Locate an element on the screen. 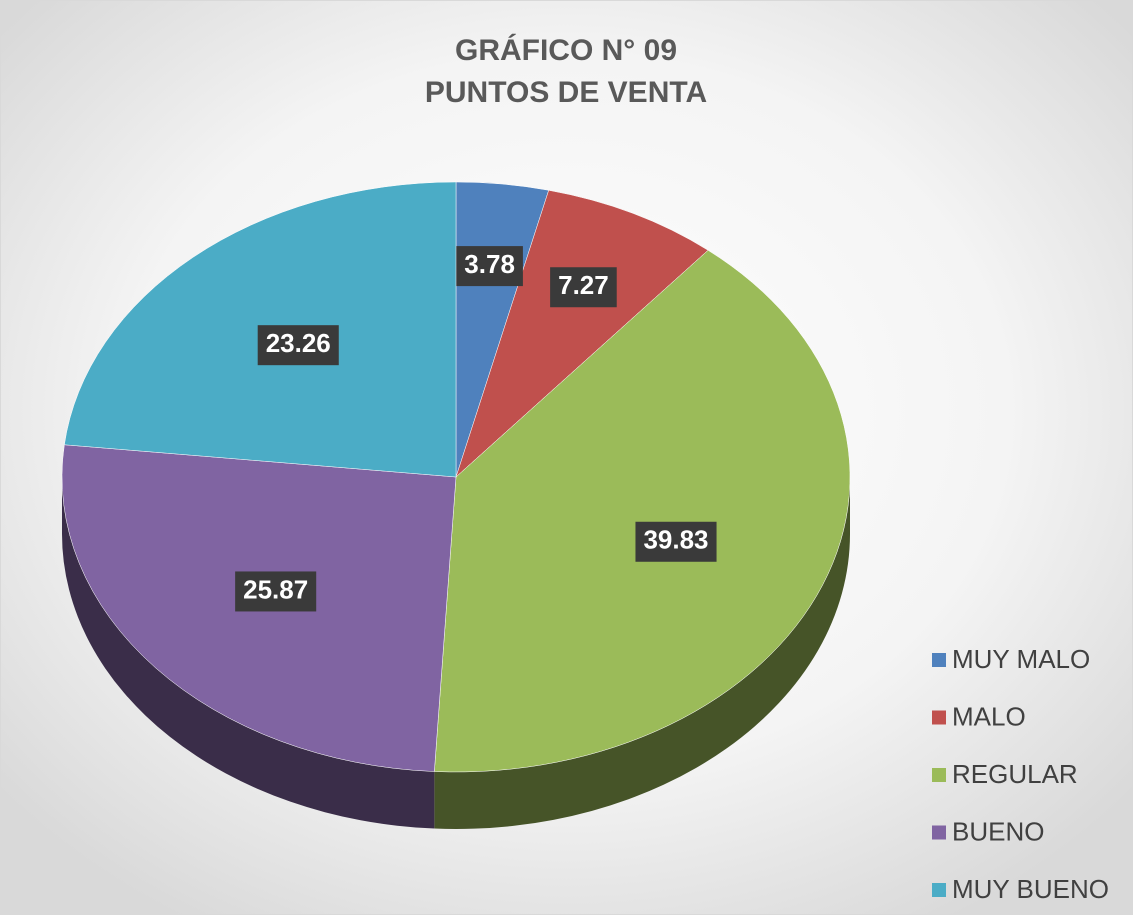 The image size is (1133, 915). data-label: 25.87 is located at coordinates (276, 591).